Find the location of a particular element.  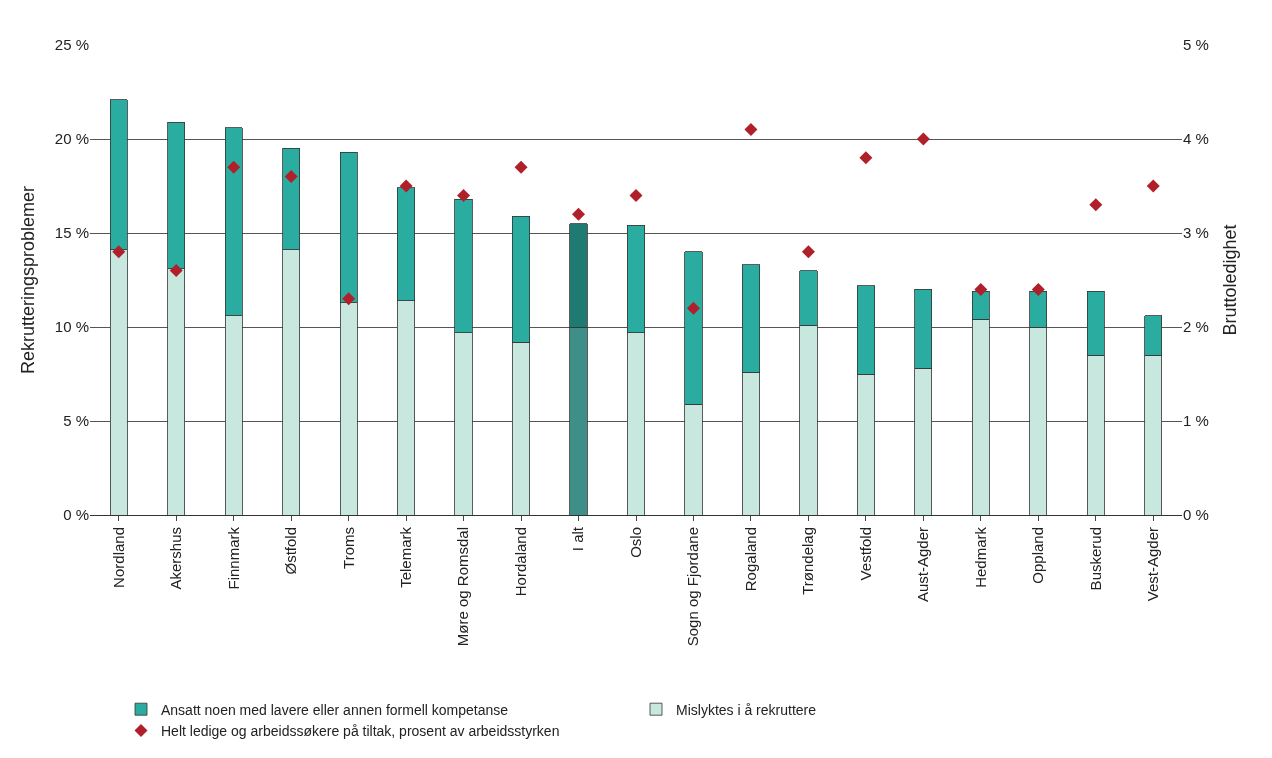

y-tick-label: 5 % is located at coordinates (76, 421).